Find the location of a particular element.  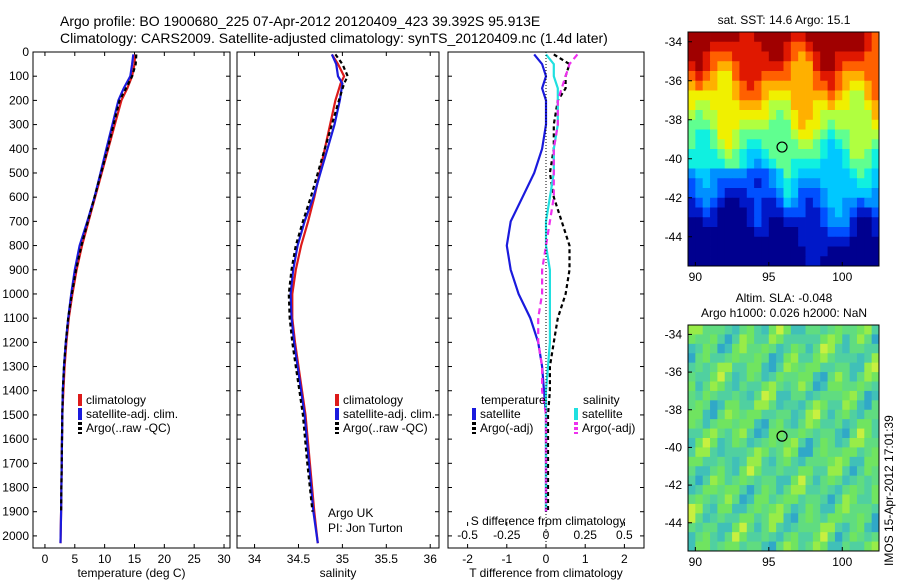

x-tick-label: 2 is located at coordinates (624, 559).